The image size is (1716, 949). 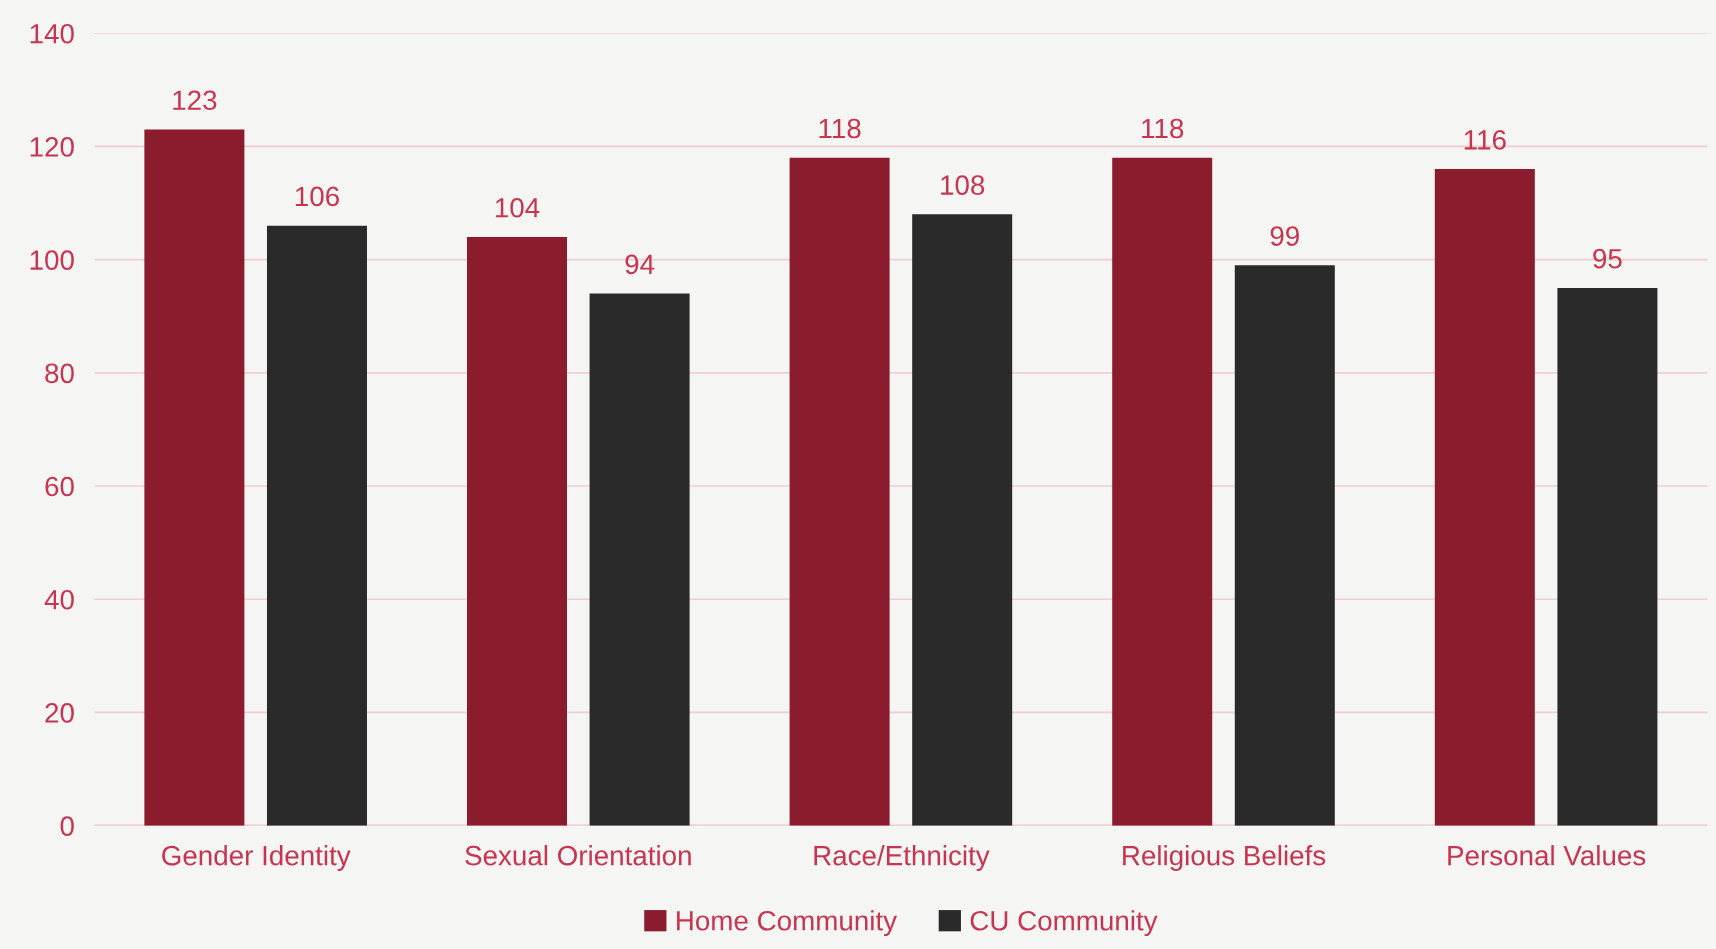 What do you see at coordinates (1064, 923) in the screenshot?
I see `legend-label: CU Community` at bounding box center [1064, 923].